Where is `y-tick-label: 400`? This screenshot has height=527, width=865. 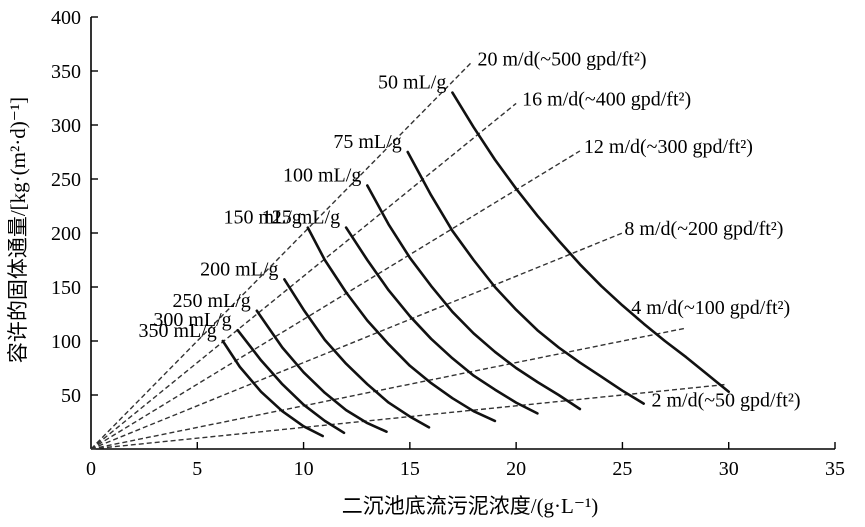
y-tick-label: 400 is located at coordinates (66, 18).